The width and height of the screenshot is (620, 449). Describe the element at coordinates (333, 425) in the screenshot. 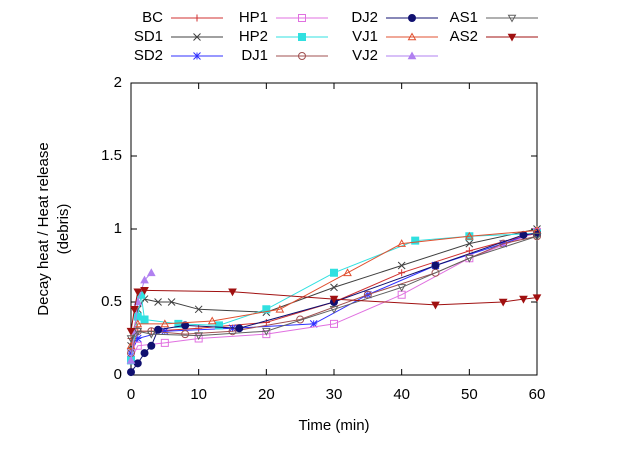

I see `x-axis-label: Time (min)` at that location.